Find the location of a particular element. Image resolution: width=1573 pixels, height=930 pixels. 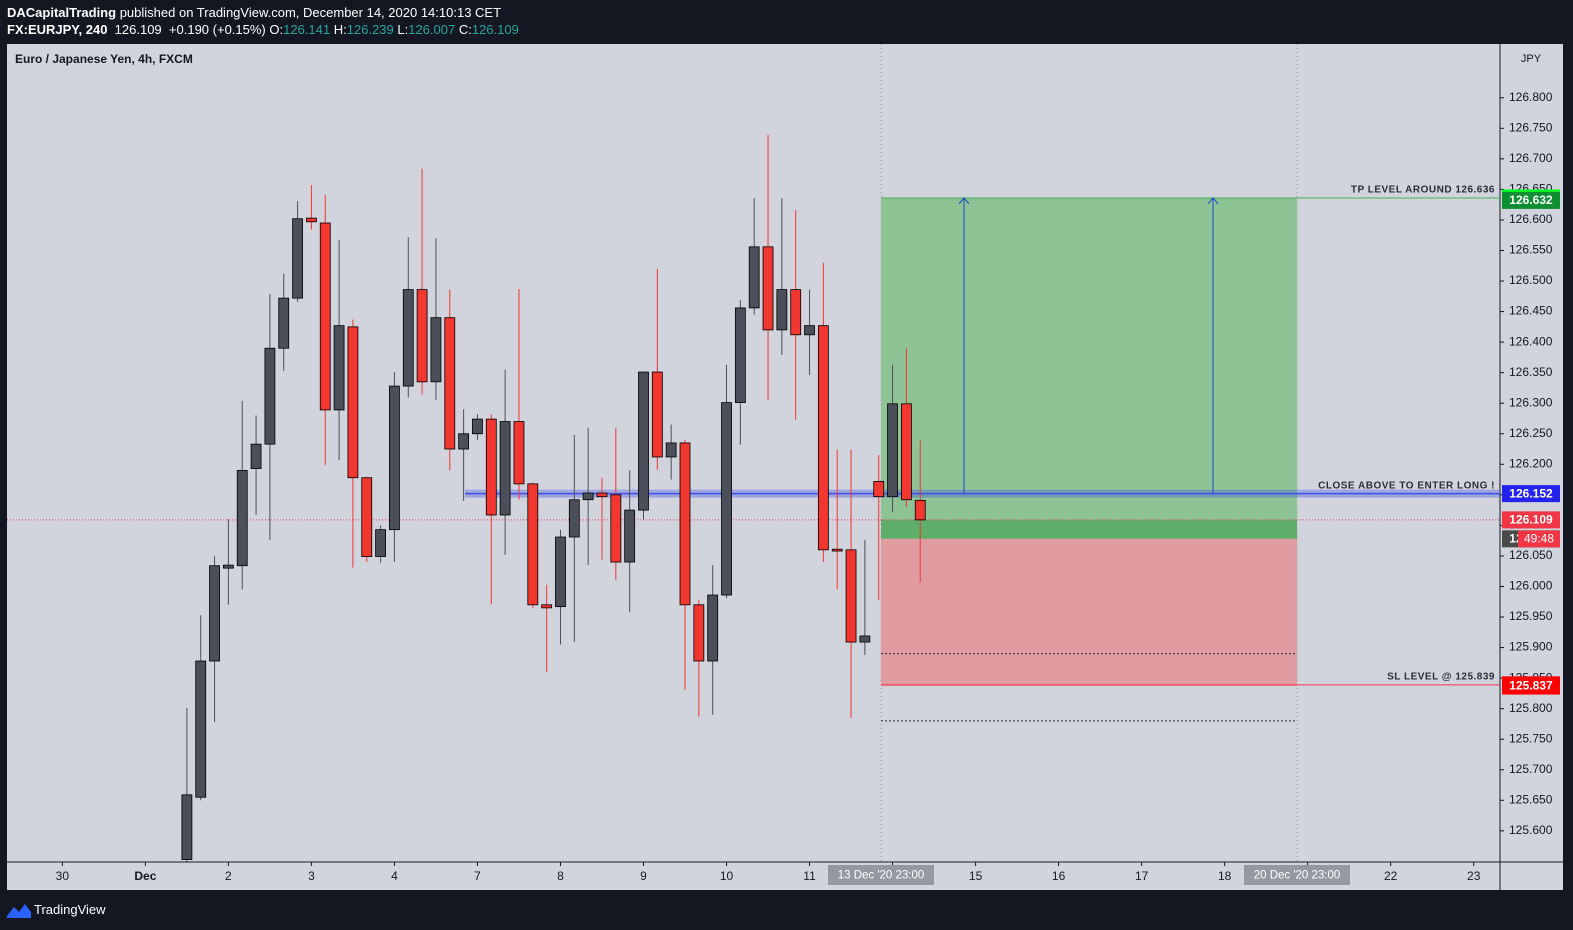

ohlc-value: 126.109 is located at coordinates (495, 29).